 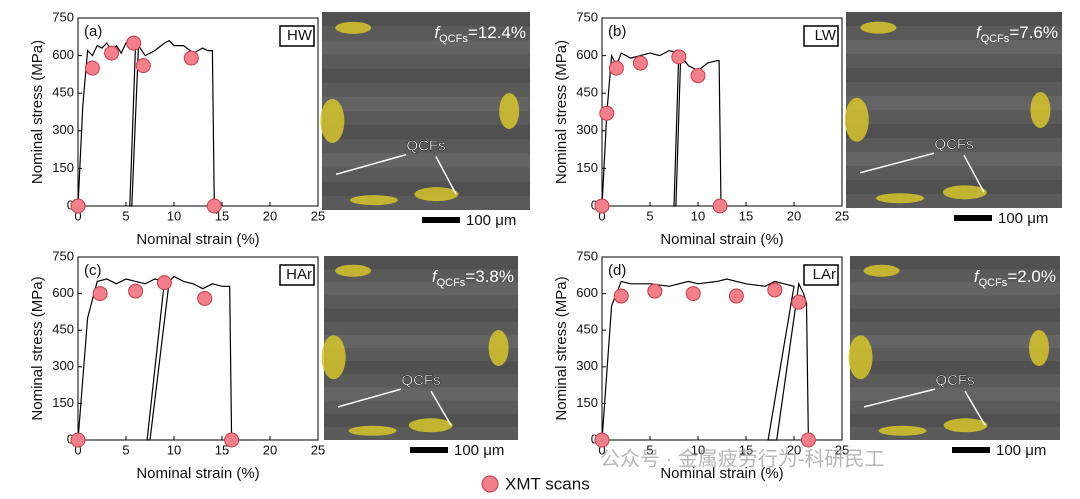 I want to click on scale-bar, so click(x=441, y=220).